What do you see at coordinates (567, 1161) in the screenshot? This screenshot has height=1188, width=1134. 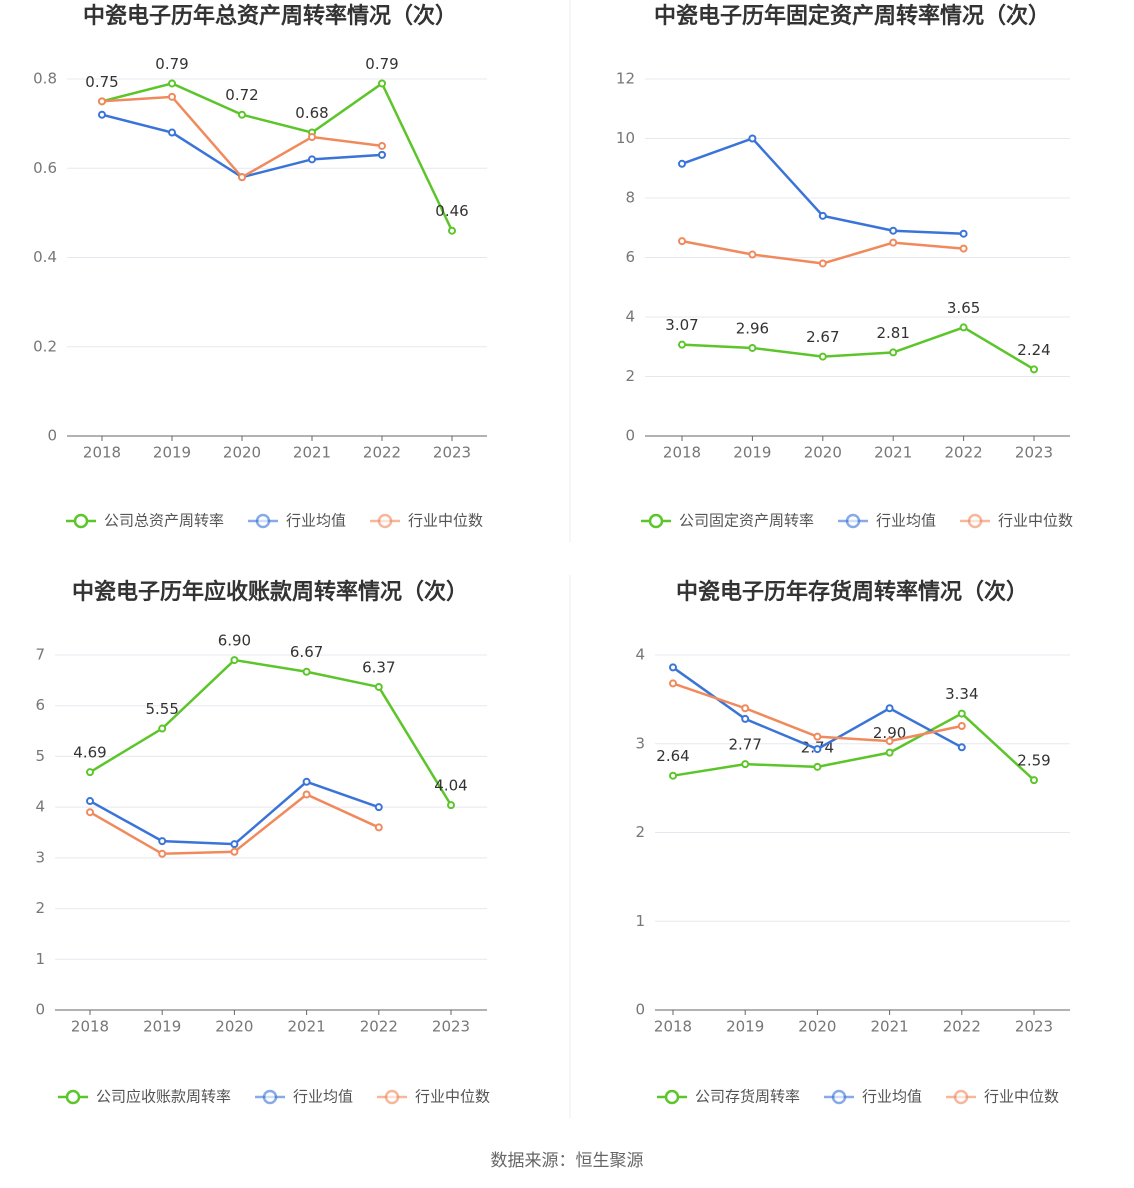 I see `source: 数据来源：恒生聚源` at bounding box center [567, 1161].